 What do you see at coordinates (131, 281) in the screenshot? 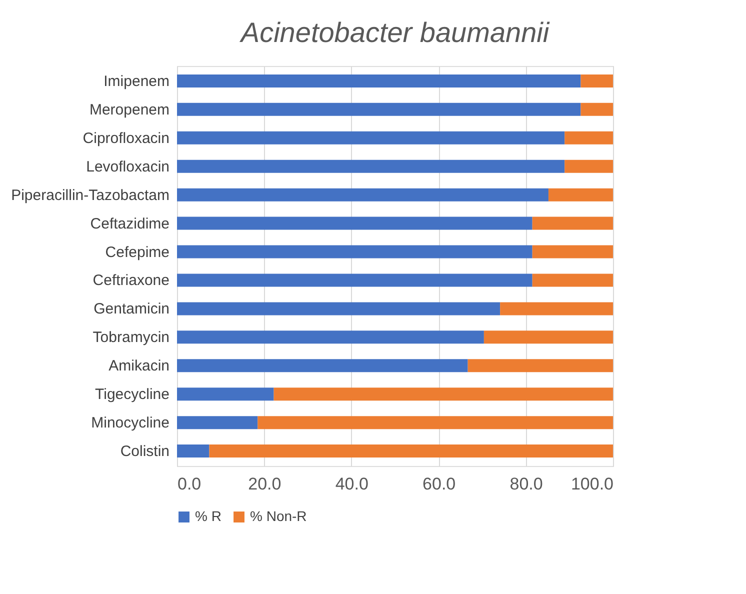
I see `y-tick-label: Ceftriaxone` at bounding box center [131, 281].